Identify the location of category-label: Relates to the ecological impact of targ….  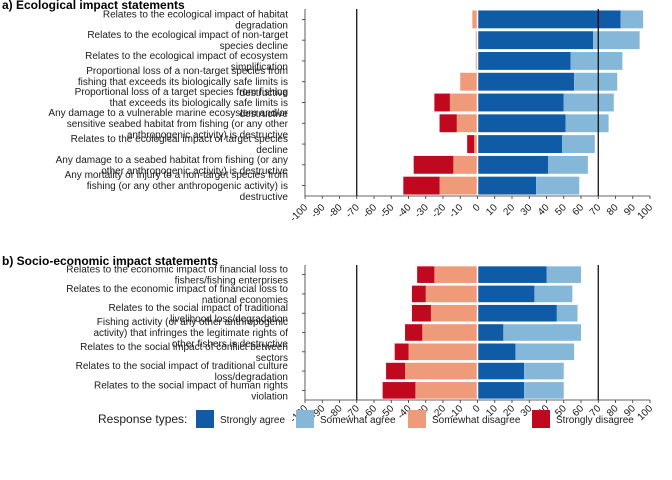
(180, 145).